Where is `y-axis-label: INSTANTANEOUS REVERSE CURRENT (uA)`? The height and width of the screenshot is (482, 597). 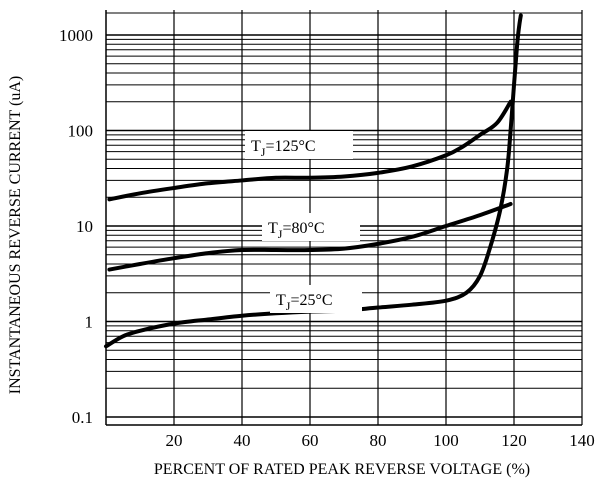
y-axis-label: INSTANTANEOUS REVERSE CURRENT (uA) is located at coordinates (15, 235).